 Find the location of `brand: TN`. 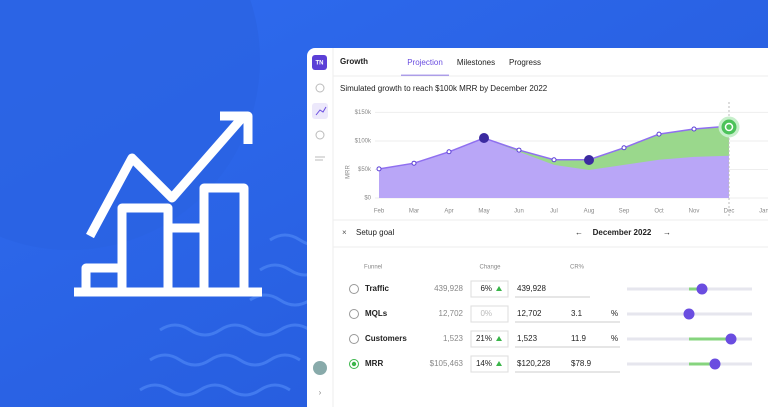

brand: TN is located at coordinates (320, 64).